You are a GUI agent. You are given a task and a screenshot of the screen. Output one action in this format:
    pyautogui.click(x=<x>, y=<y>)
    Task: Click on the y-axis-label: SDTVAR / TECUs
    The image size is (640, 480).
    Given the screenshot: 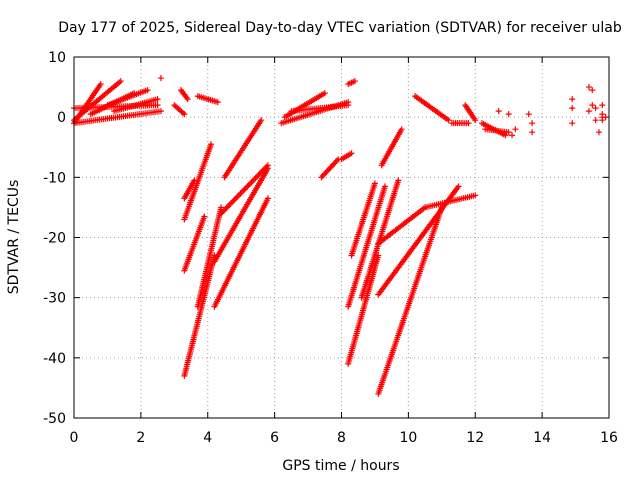 What is the action you would take?
    pyautogui.click(x=14, y=237)
    